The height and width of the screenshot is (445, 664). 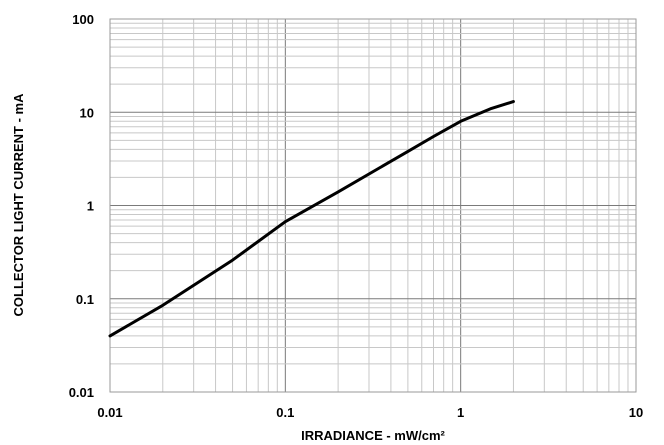 I want to click on x-tick-label: 10, so click(x=636, y=412).